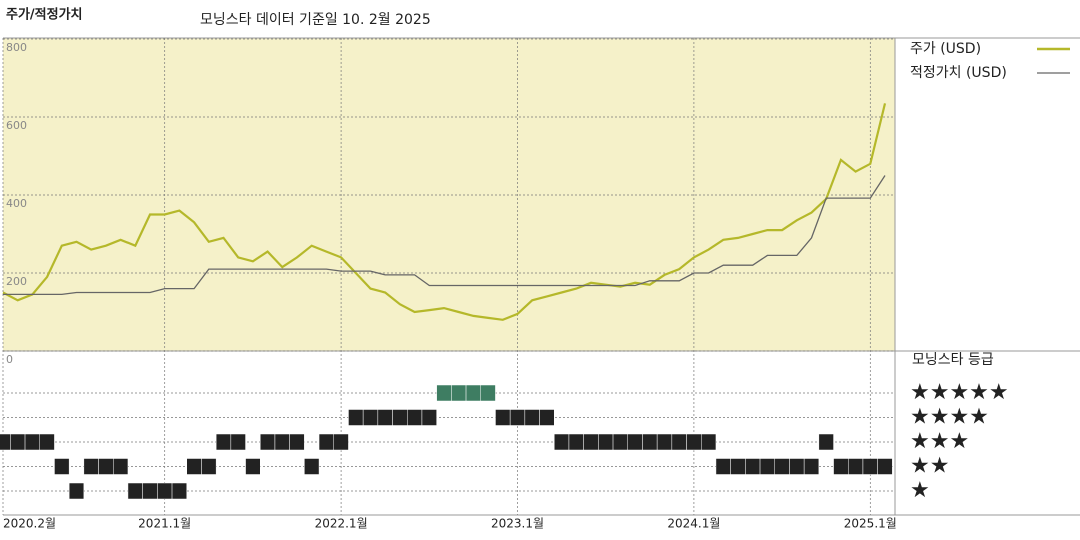  Describe the element at coordinates (16, 281) in the screenshot. I see `y-tick-label: 200` at that location.